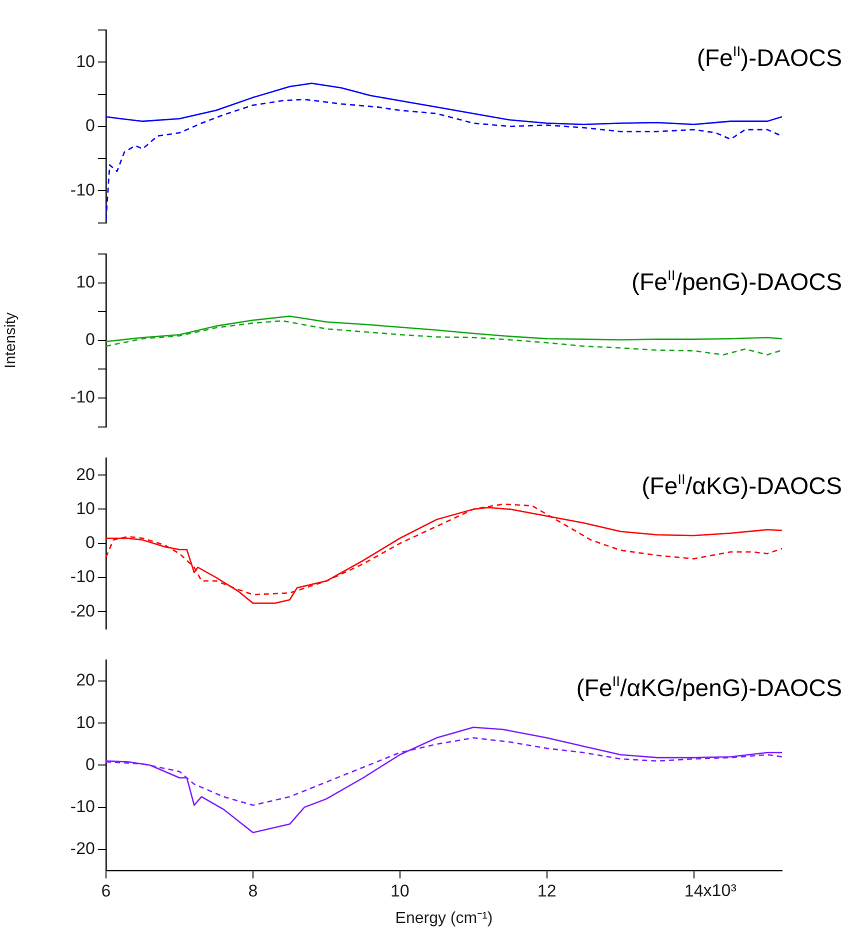 The width and height of the screenshot is (853, 944). What do you see at coordinates (106, 890) in the screenshot?
I see `x-tick-label: 6` at bounding box center [106, 890].